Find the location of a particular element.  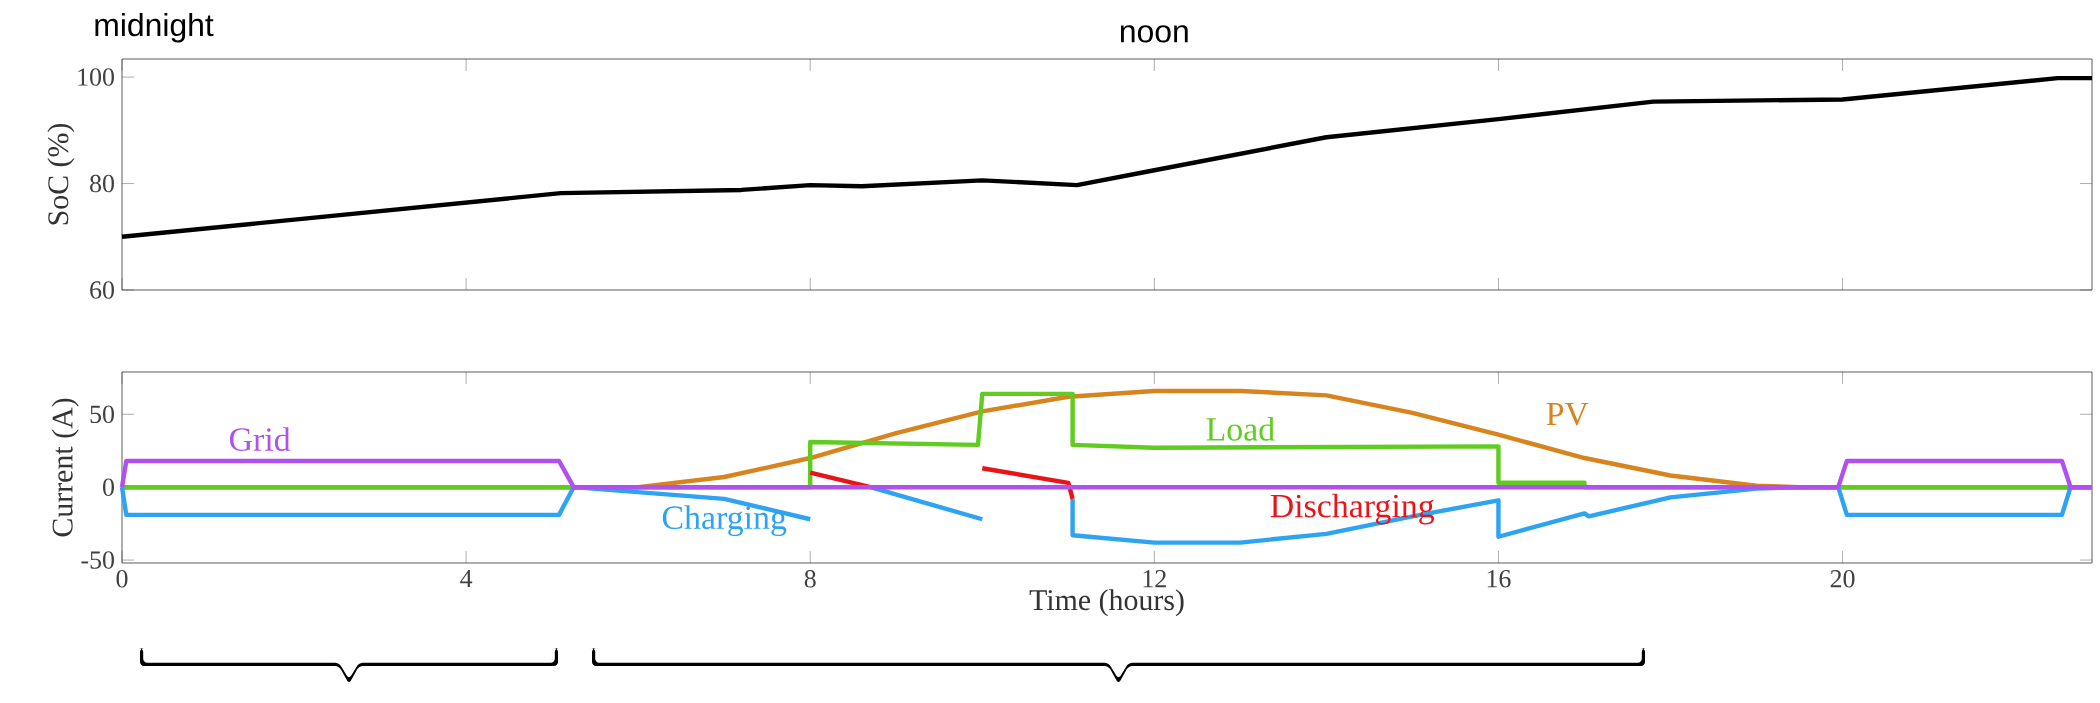

x-axis-title: Time (hours) is located at coordinates (1106, 603).